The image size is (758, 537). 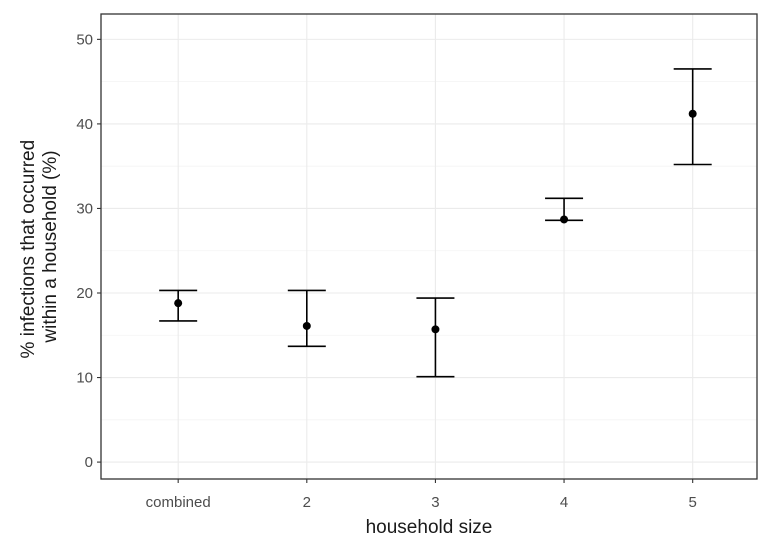 What do you see at coordinates (84, 378) in the screenshot?
I see `y-tick-label: 10` at bounding box center [84, 378].